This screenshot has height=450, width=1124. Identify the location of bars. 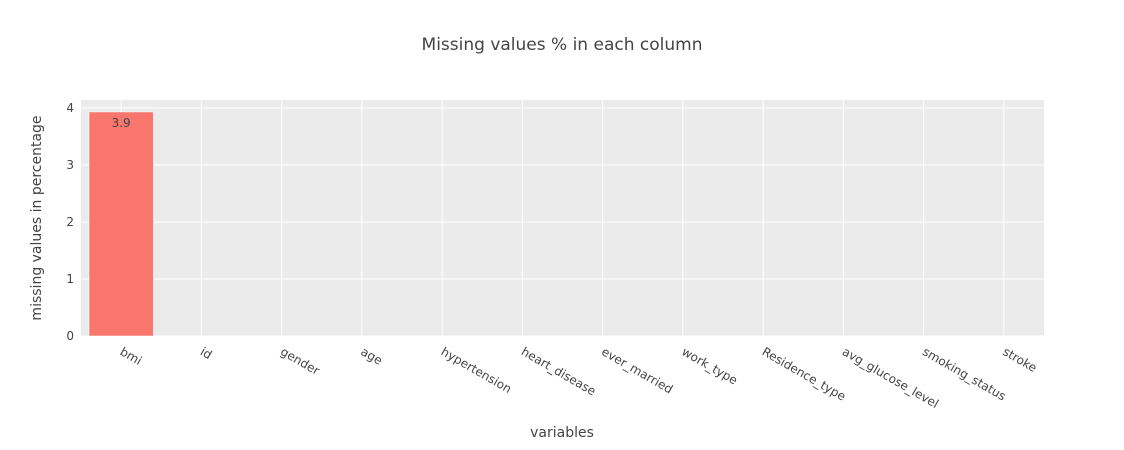
(121, 224).